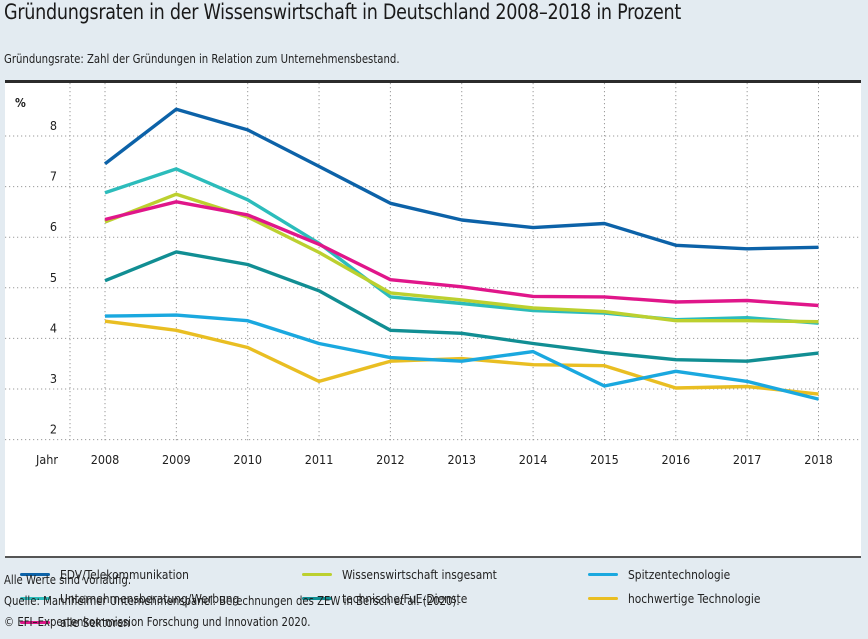  I want to click on series-line-alle-sektoren, so click(461, 254).